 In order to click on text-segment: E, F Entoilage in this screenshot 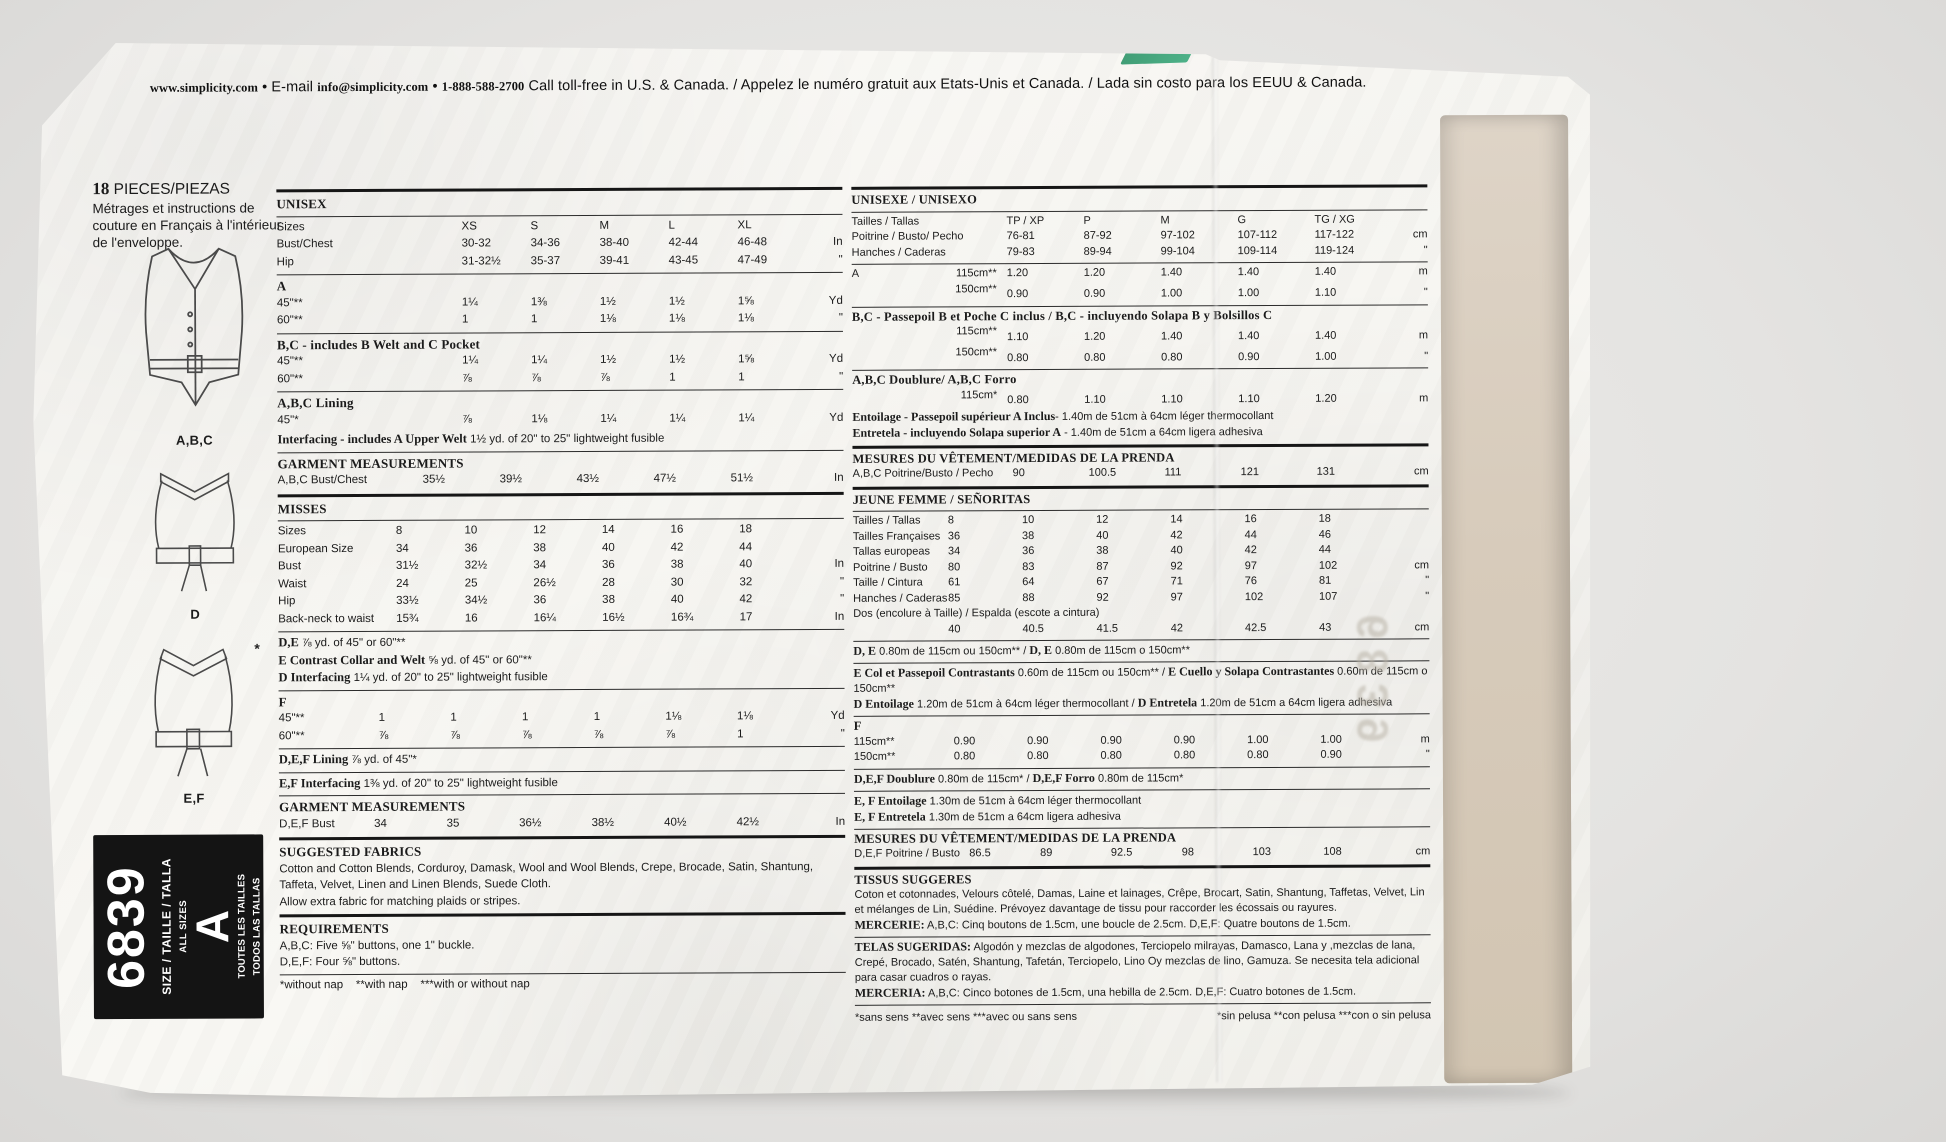, I will do `click(890, 800)`.